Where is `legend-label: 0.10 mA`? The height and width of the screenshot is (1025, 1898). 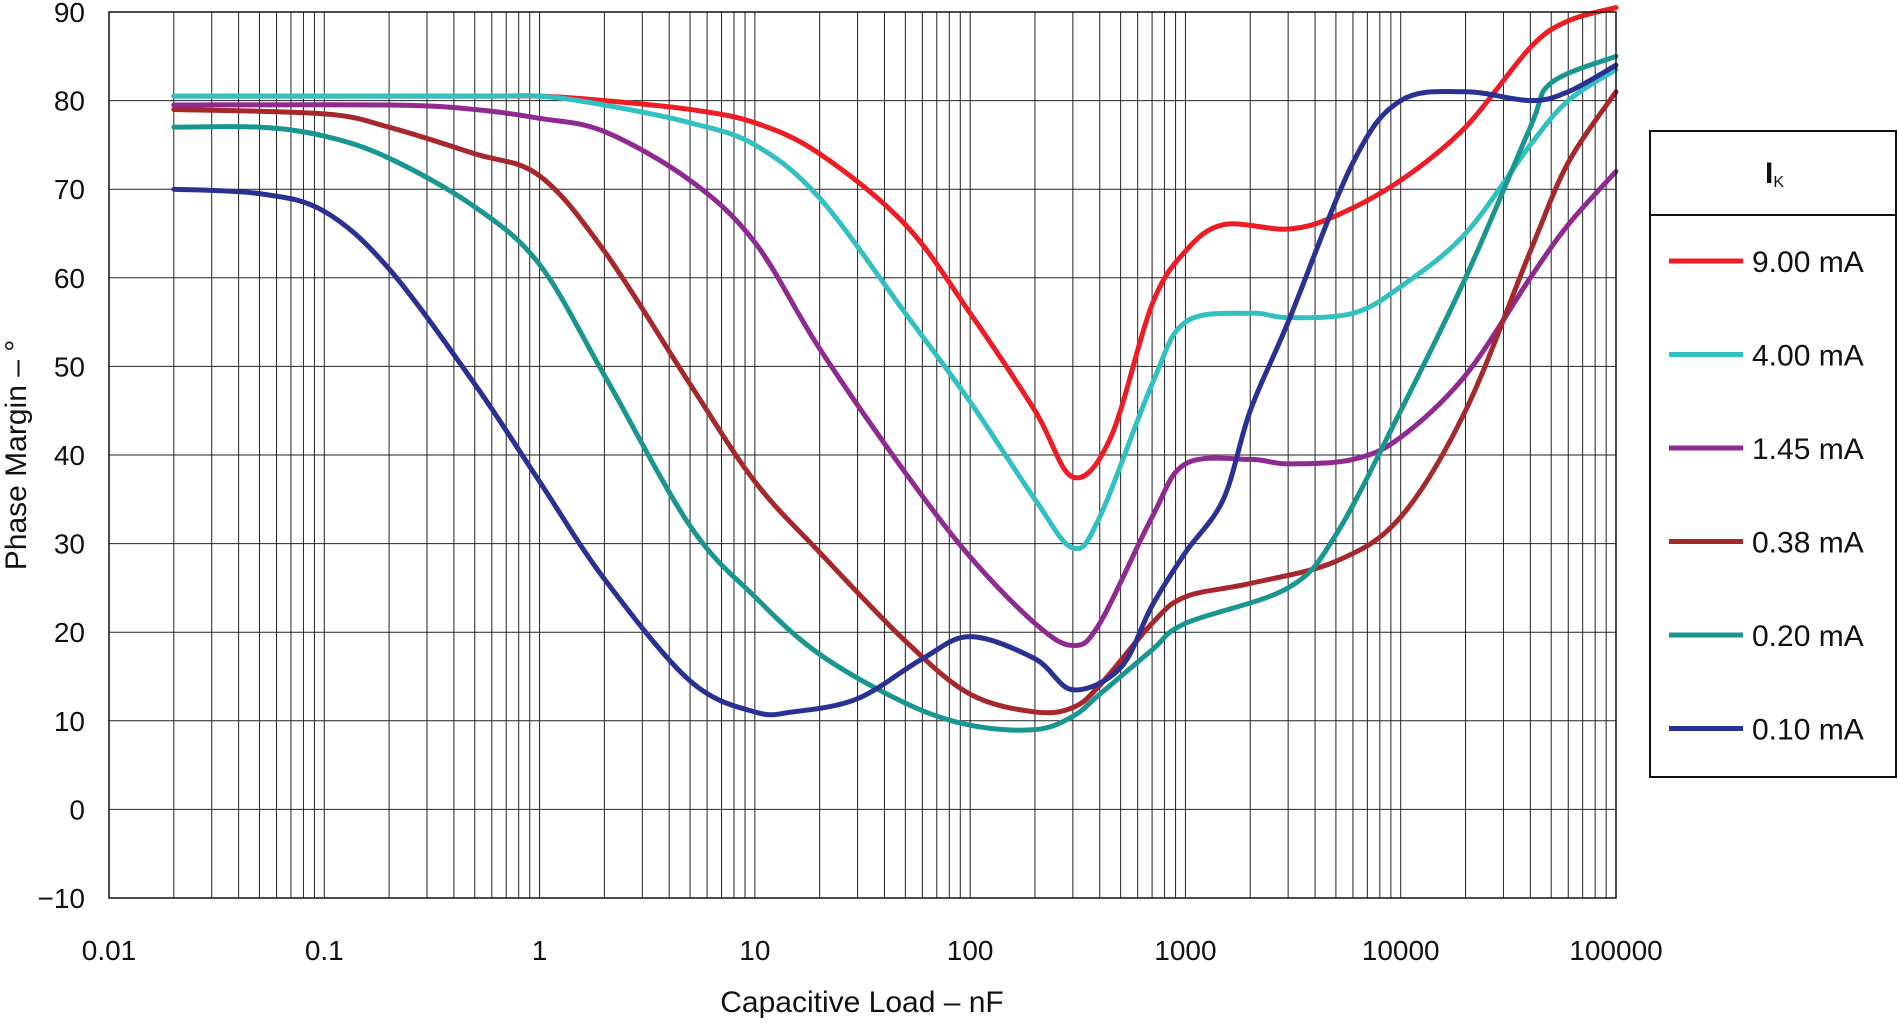 legend-label: 0.10 mA is located at coordinates (1808, 730).